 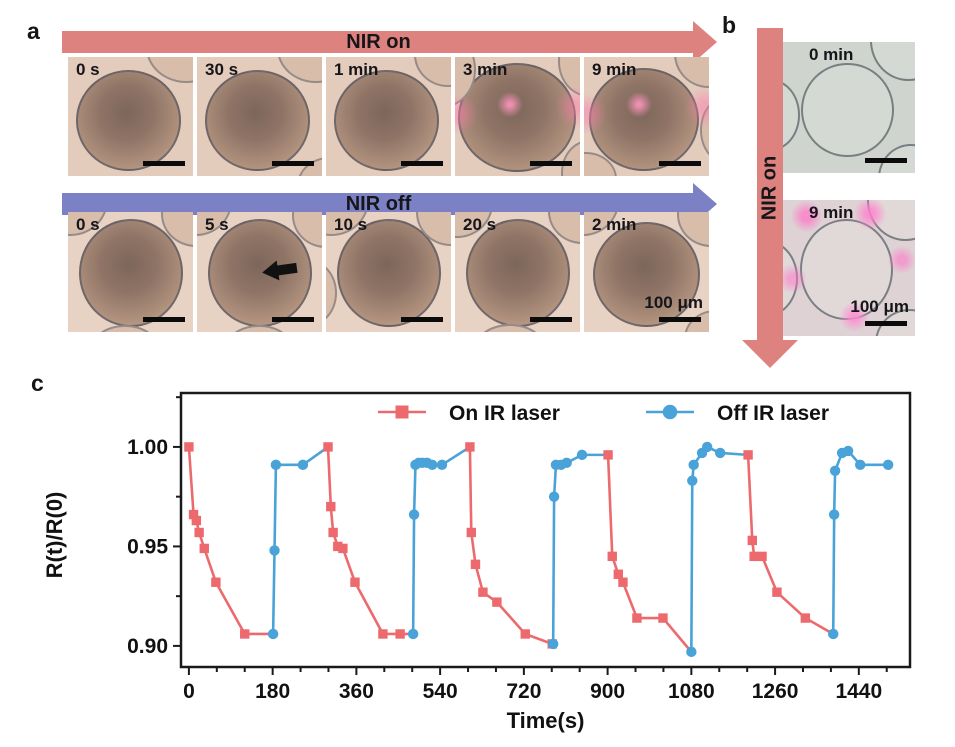 I want to click on micrograph-tile: 1 min, so click(x=388, y=116).